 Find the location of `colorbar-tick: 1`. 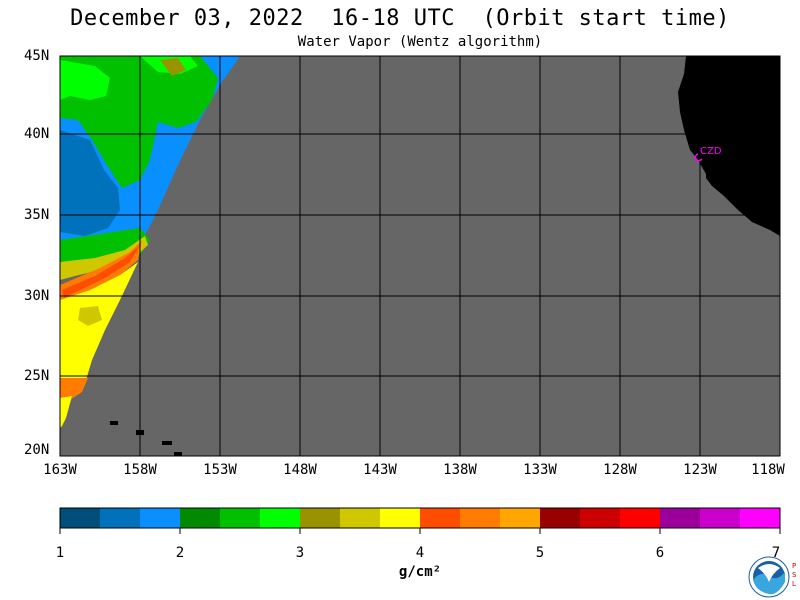

colorbar-tick: 1 is located at coordinates (60, 553).